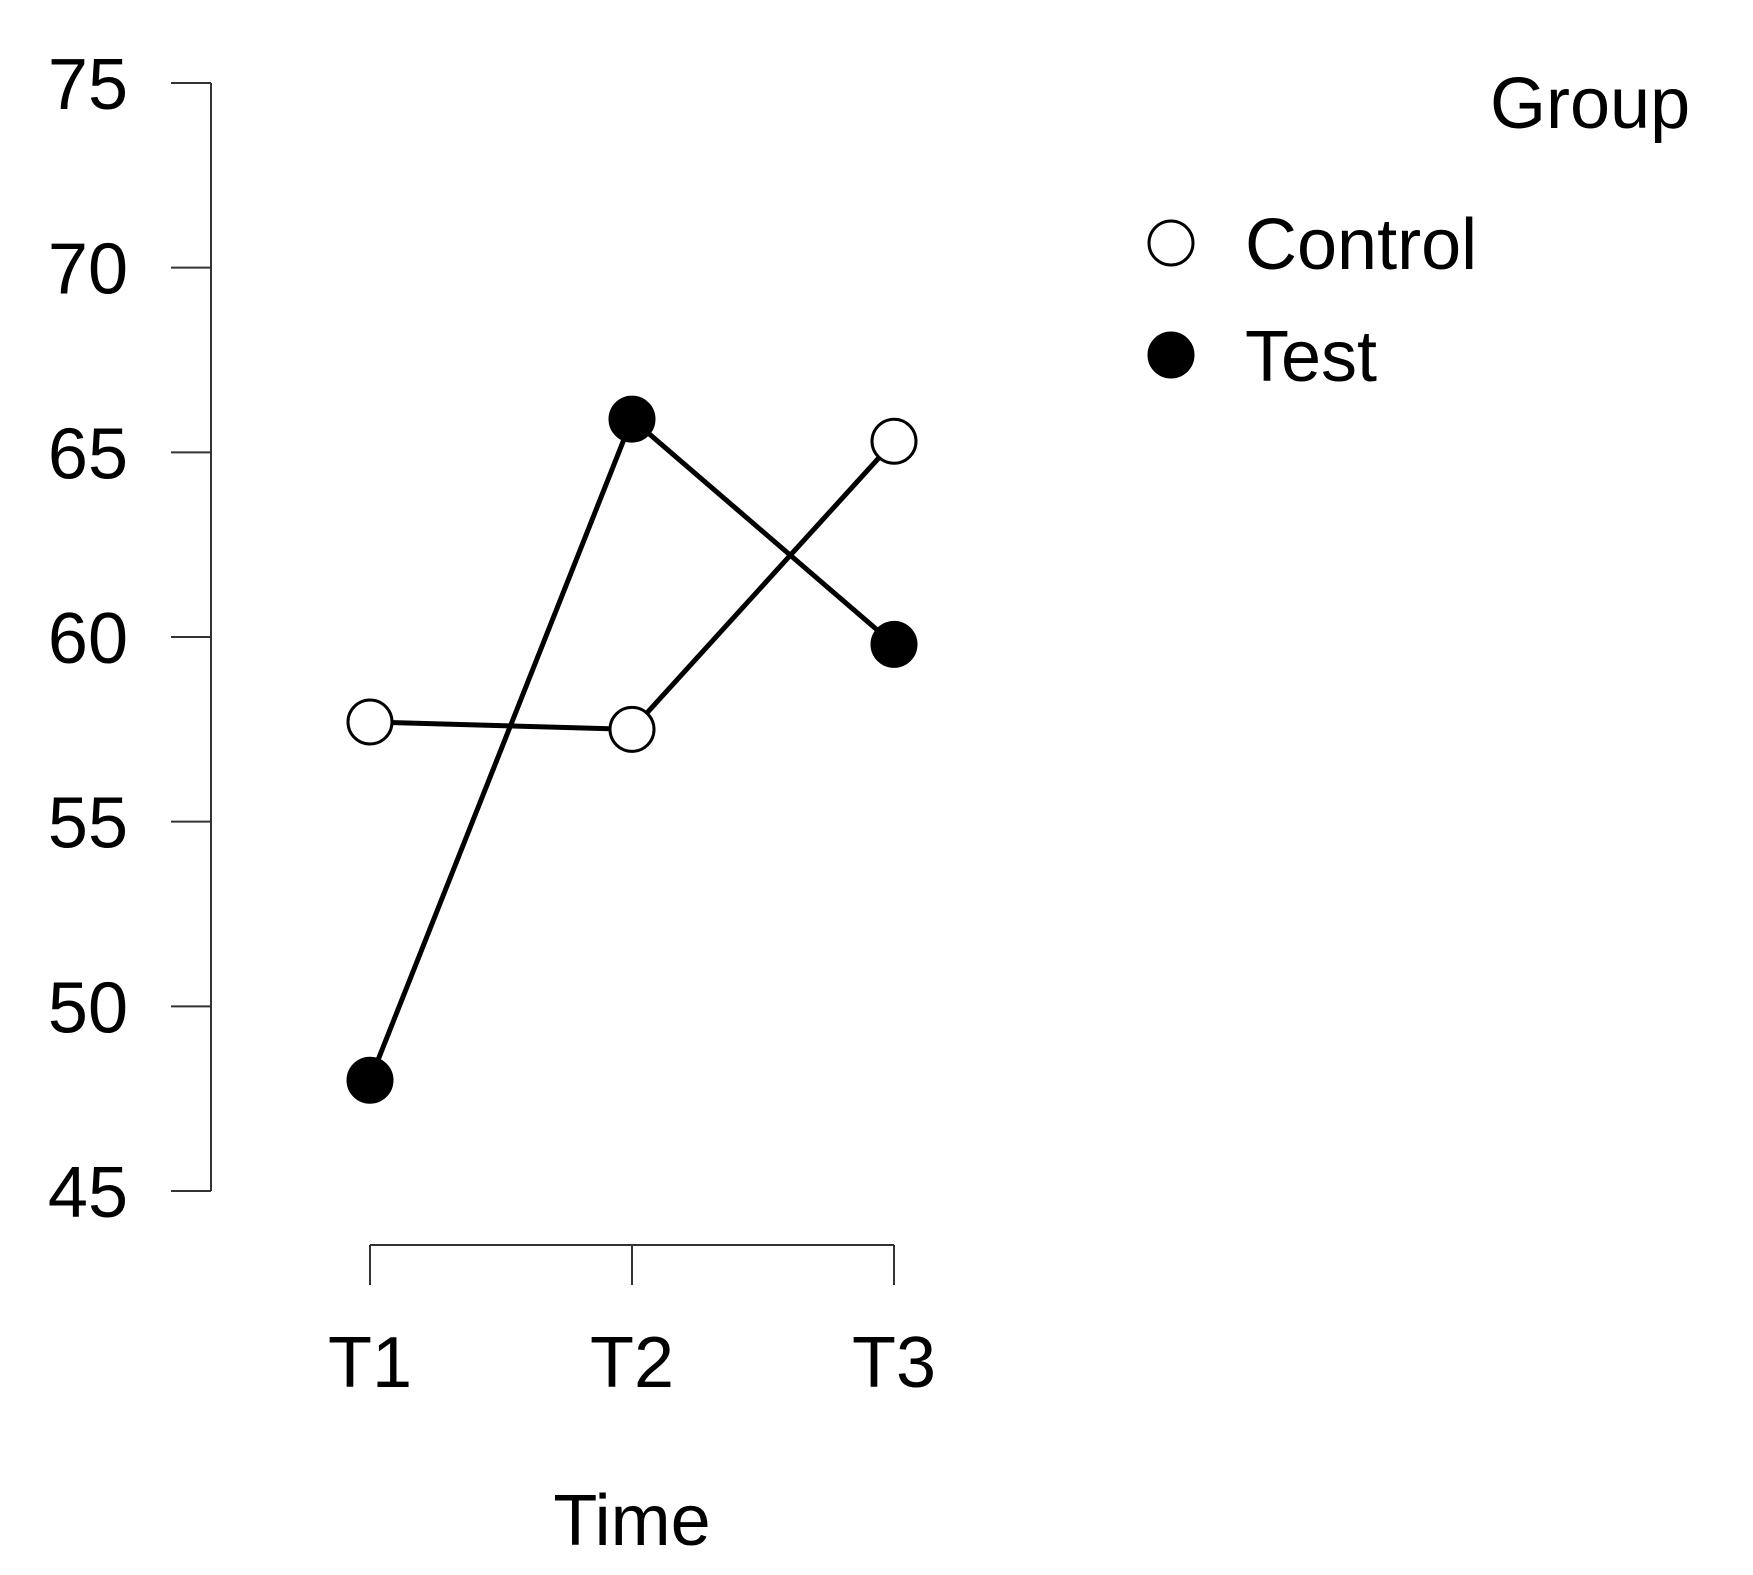 The image size is (1753, 1575). Describe the element at coordinates (88, 1193) in the screenshot. I see `y-tick-label: 45` at that location.